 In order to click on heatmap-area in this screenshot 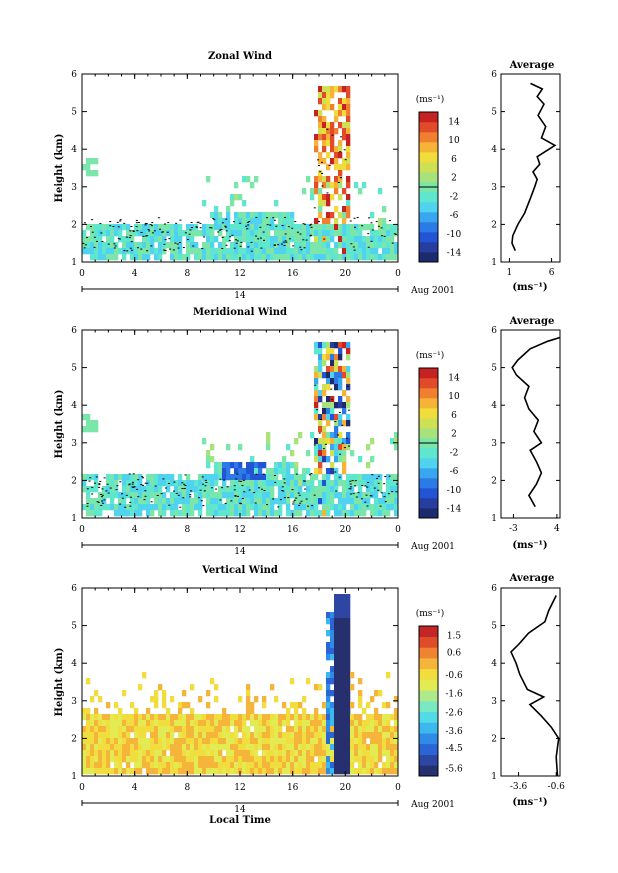, I will do `click(240, 684)`.